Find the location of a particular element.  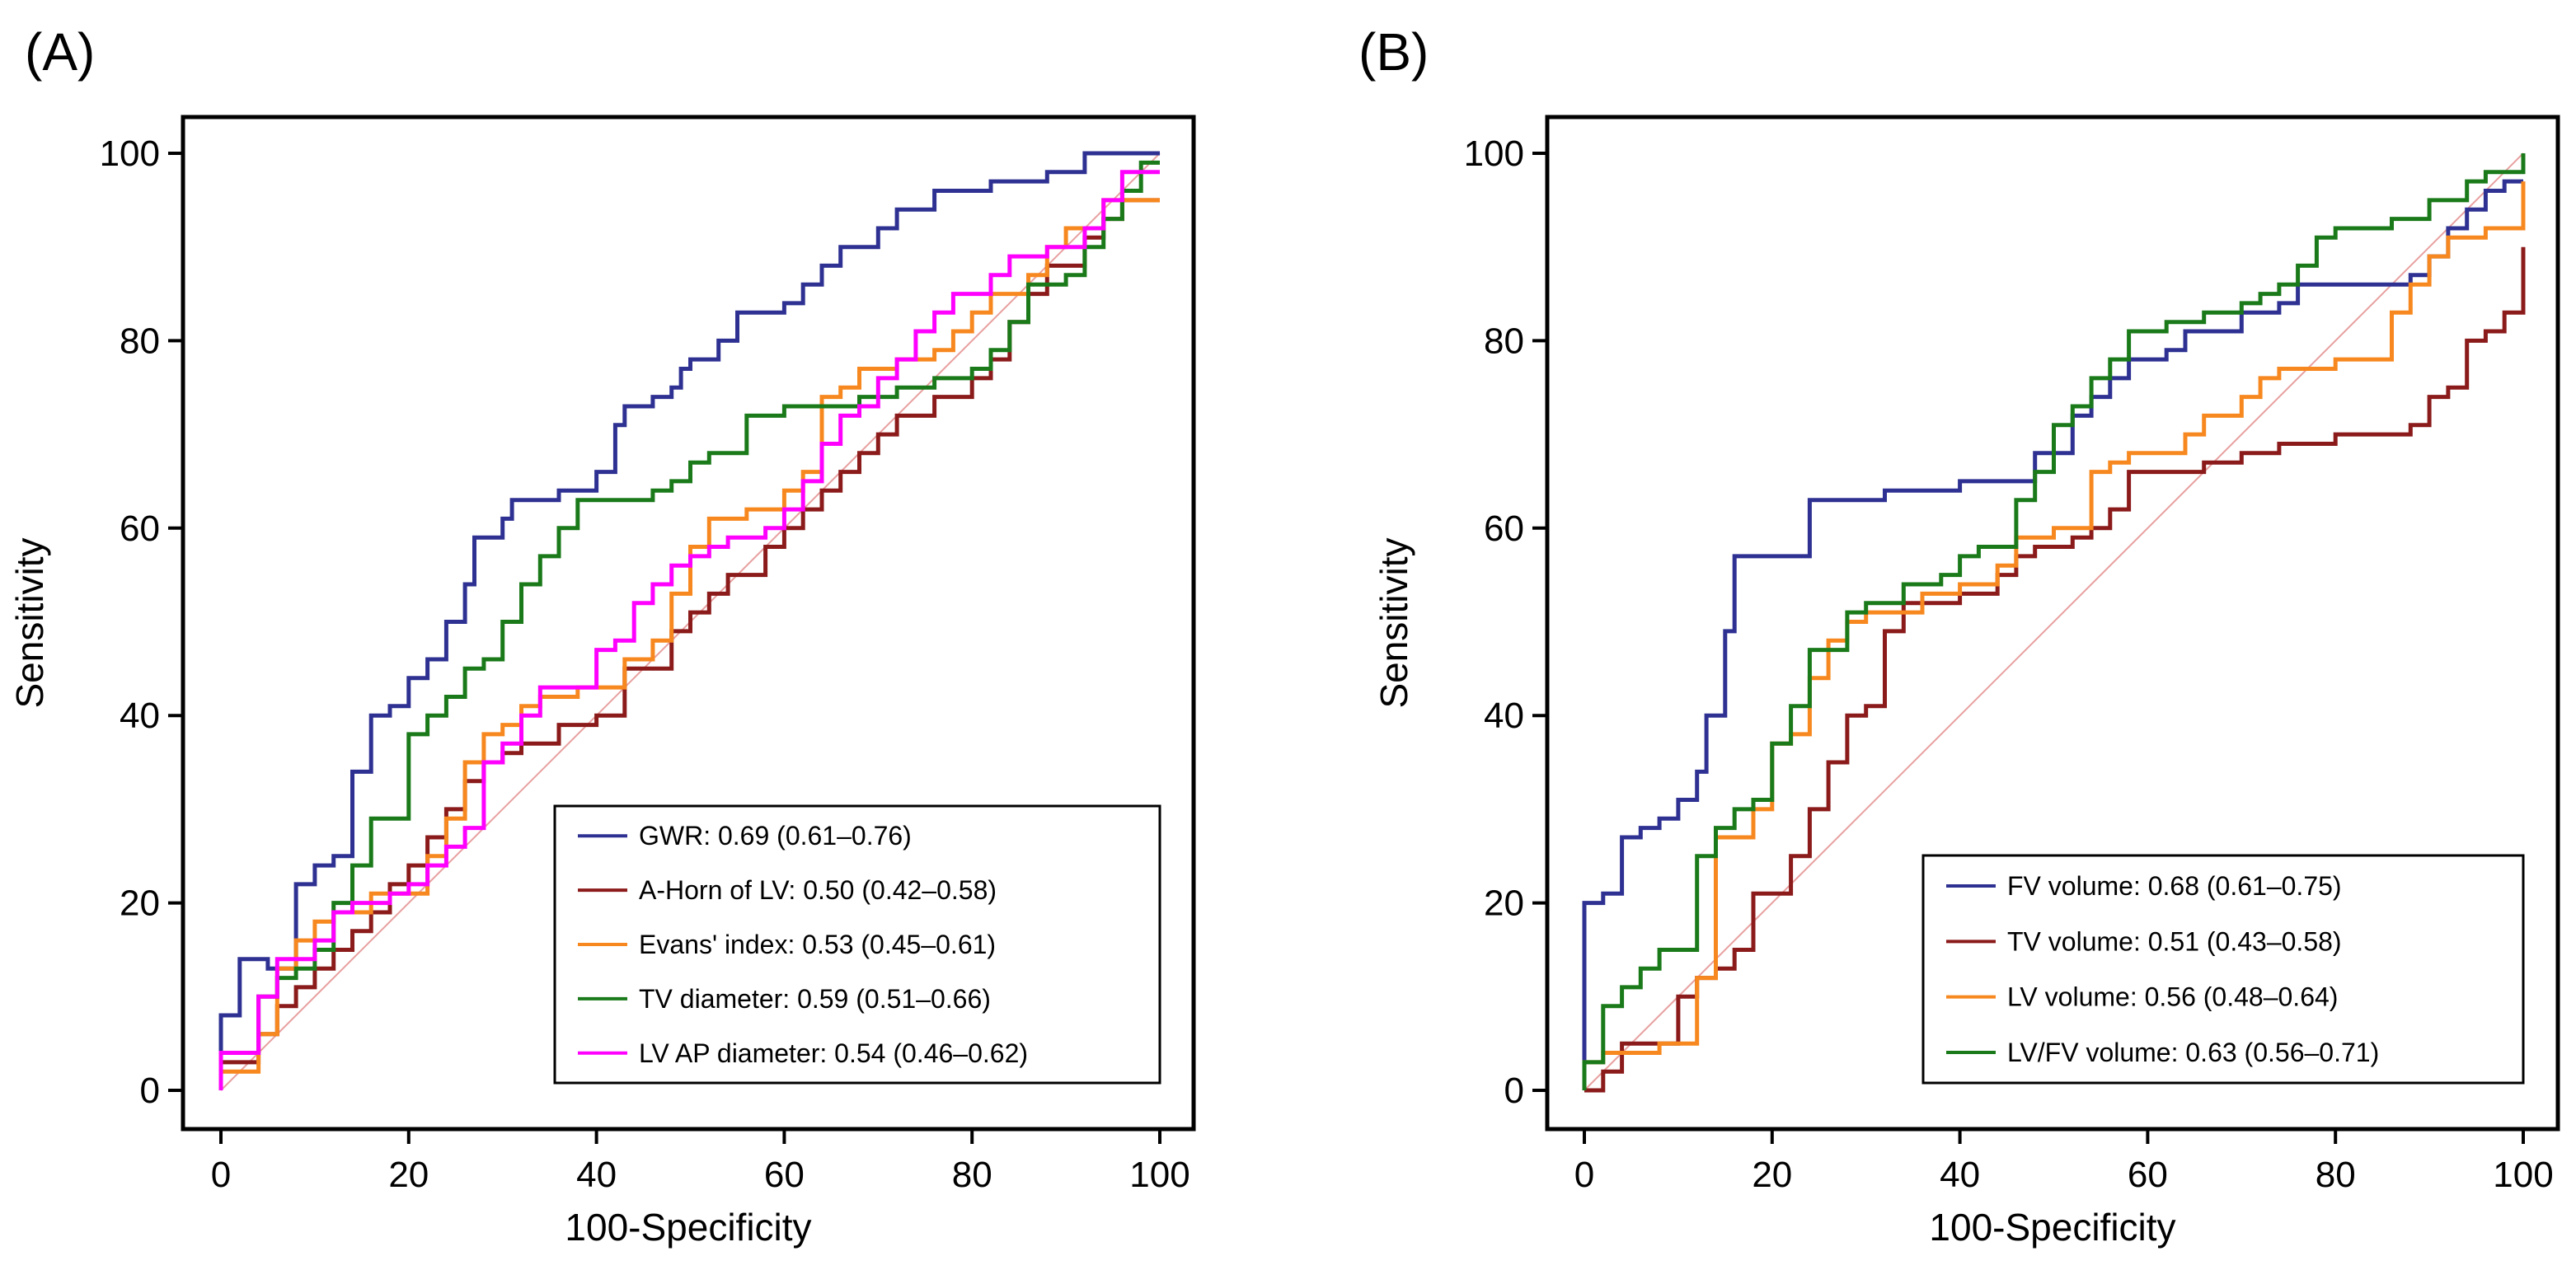

legend-entry: GWR: 0.69 (0.61–0.76) is located at coordinates (775, 836).